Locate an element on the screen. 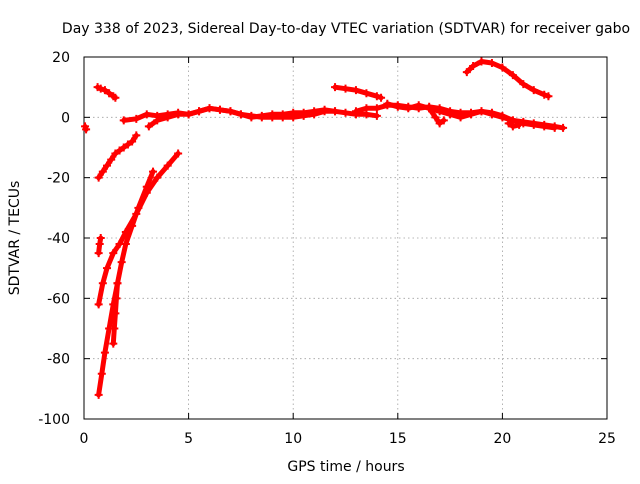 This screenshot has height=484, width=640. series-track-l is located at coordinates (471, 115).